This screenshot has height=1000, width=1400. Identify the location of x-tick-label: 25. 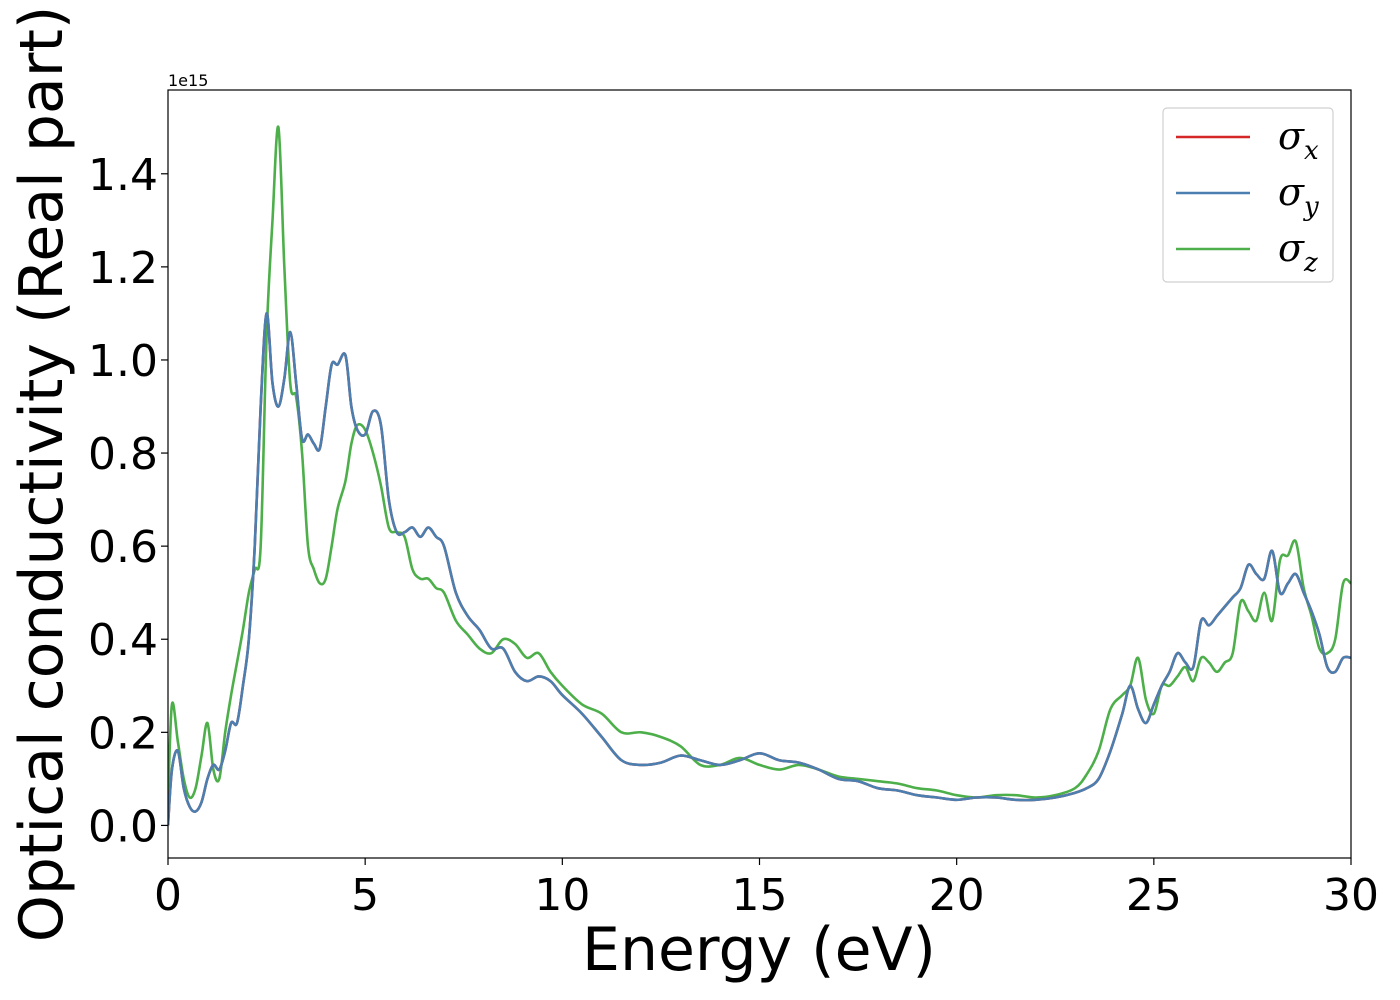
(1154, 895).